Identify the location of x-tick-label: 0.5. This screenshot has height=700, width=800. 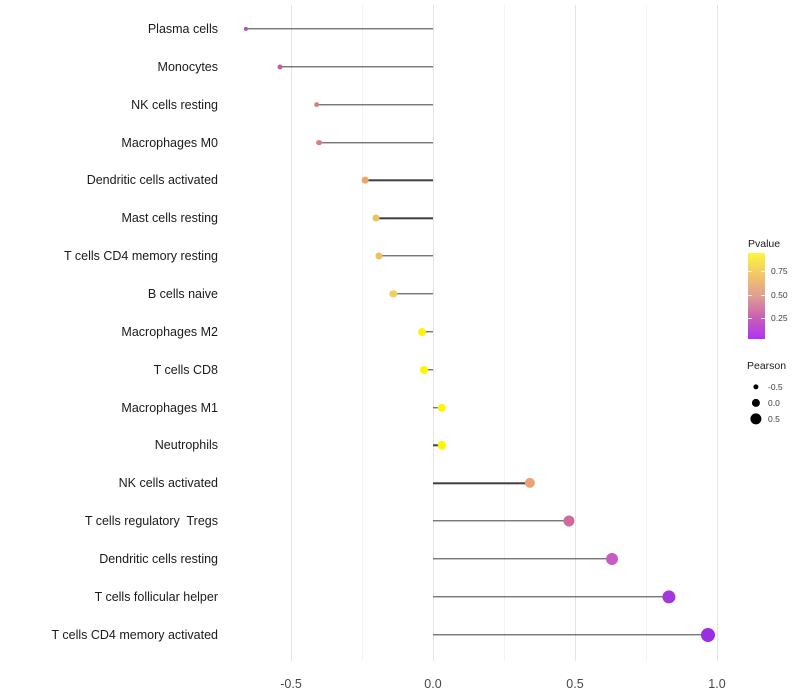
(575, 684).